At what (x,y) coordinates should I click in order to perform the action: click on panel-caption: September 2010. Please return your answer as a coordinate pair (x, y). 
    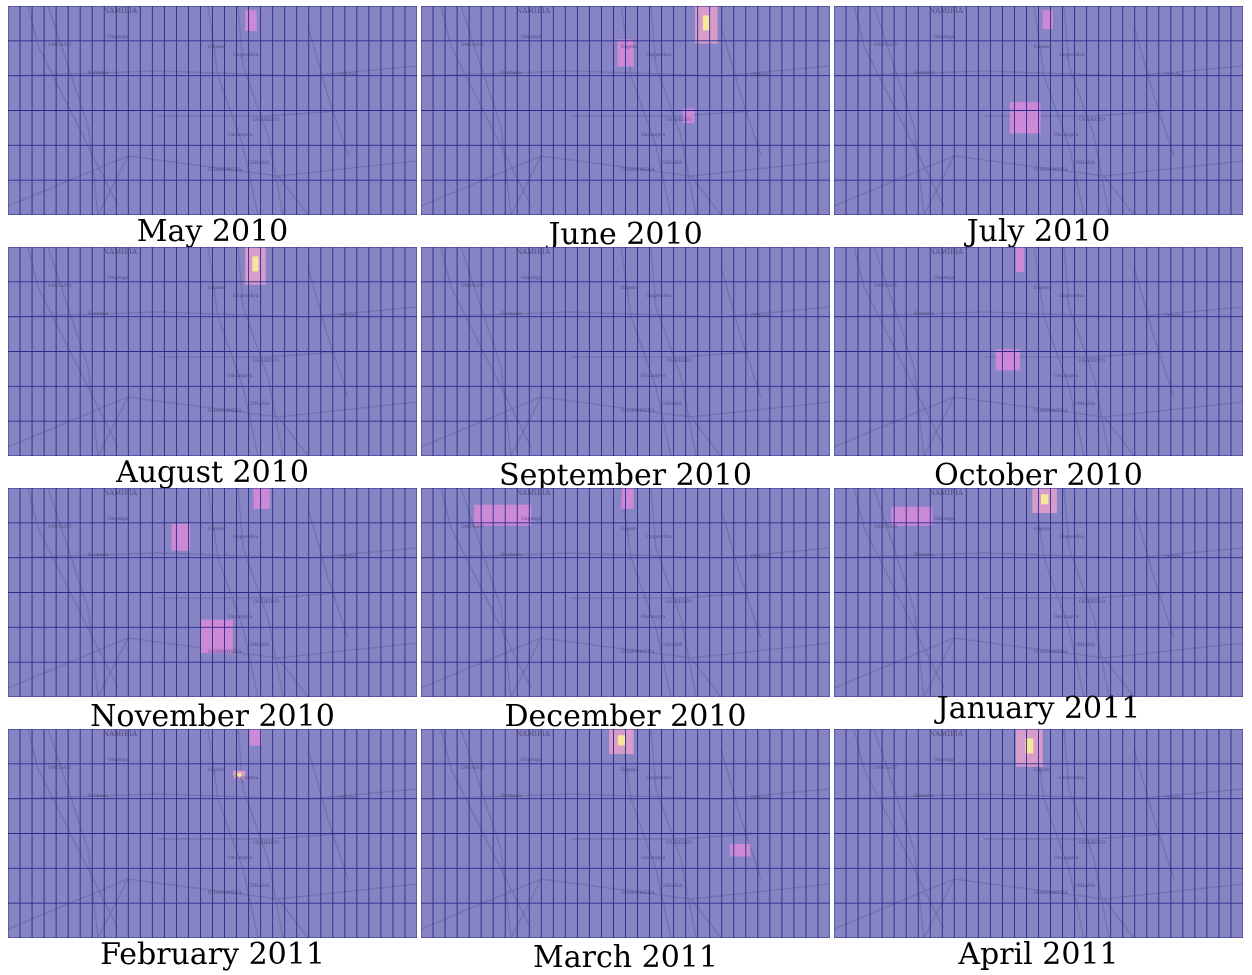
    Looking at the image, I should click on (625, 475).